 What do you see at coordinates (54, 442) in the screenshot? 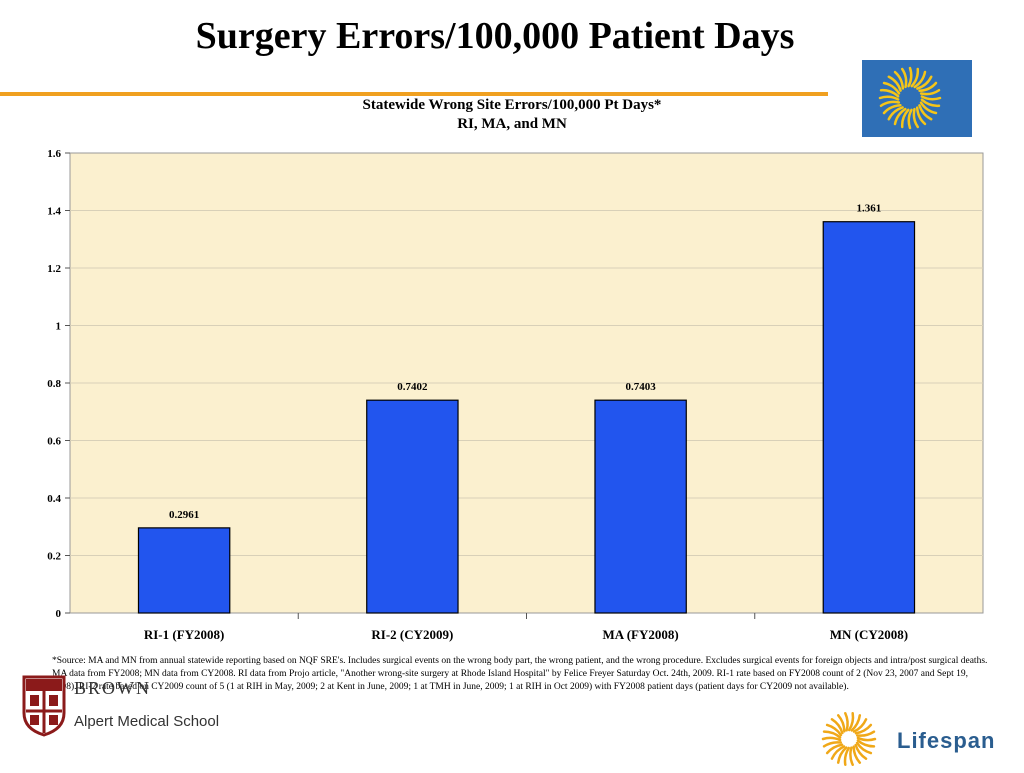
I see `y-tick-label: 0.6` at bounding box center [54, 442].